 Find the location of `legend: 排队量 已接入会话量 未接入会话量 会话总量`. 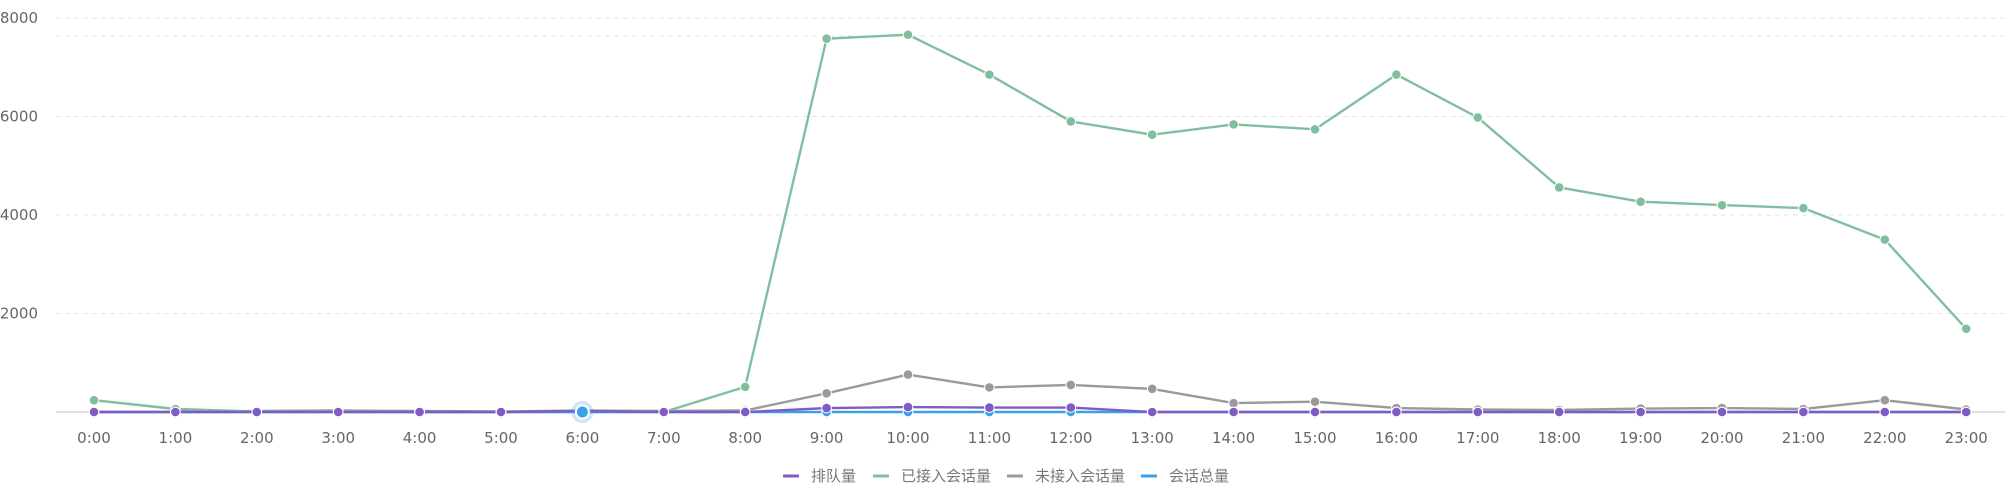

legend: 排队量 已接入会话量 未接入会话量 会话总量 is located at coordinates (1006, 476).